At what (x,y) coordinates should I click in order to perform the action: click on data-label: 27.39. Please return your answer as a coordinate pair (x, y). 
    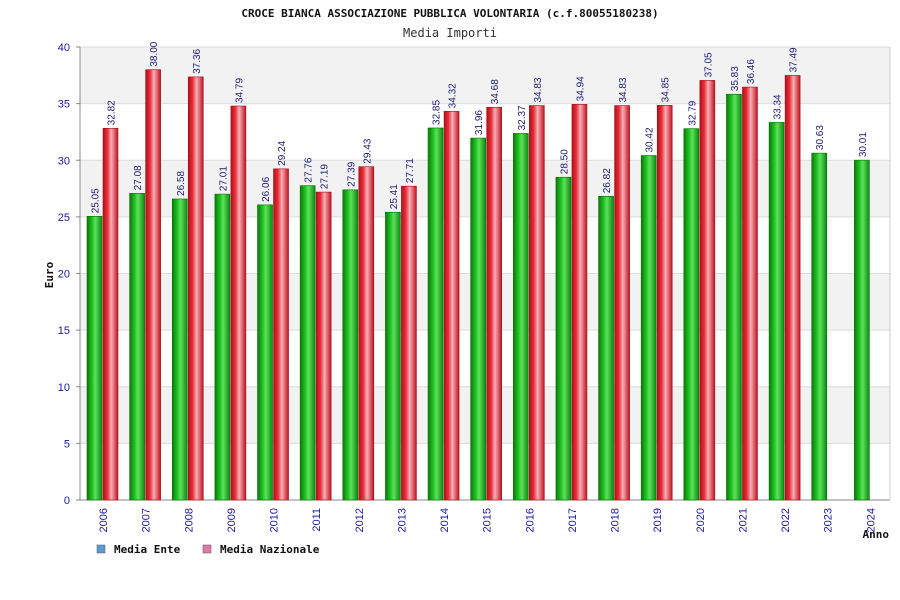
    Looking at the image, I should click on (351, 173).